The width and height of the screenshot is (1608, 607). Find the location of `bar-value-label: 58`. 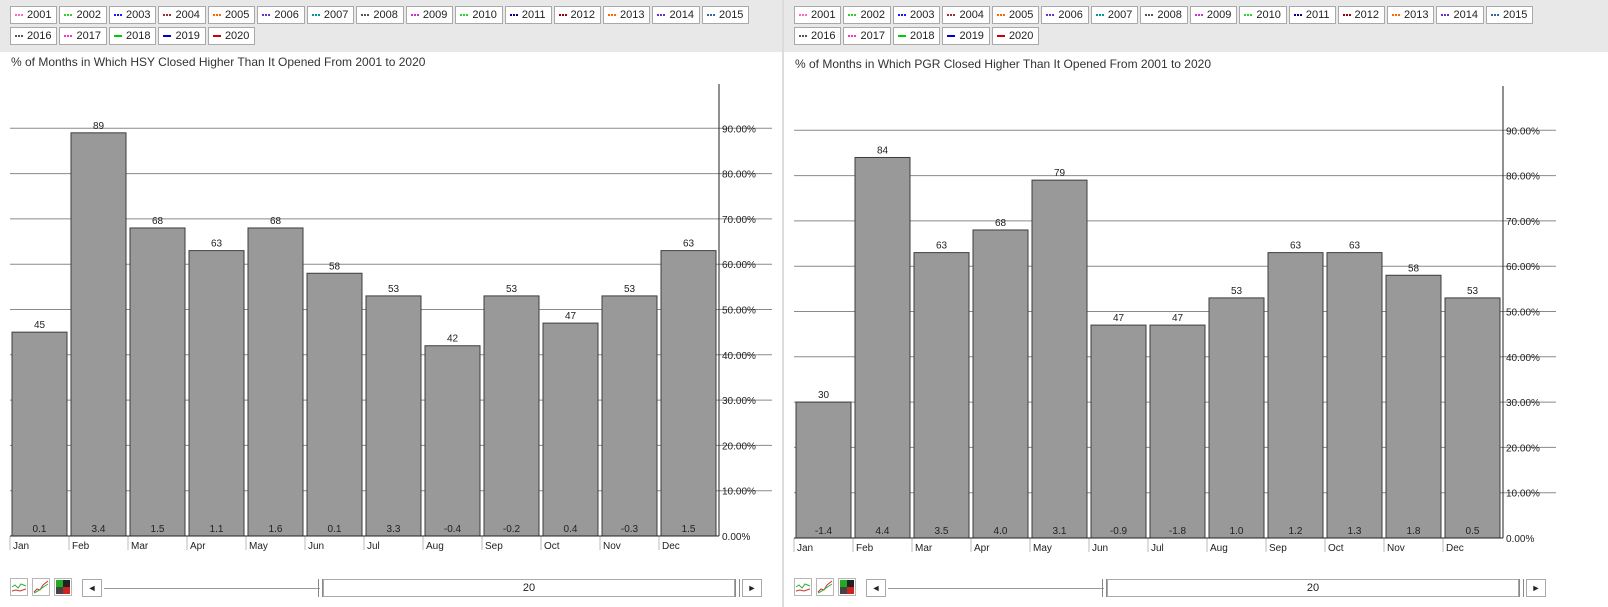

bar-value-label: 58 is located at coordinates (335, 266).